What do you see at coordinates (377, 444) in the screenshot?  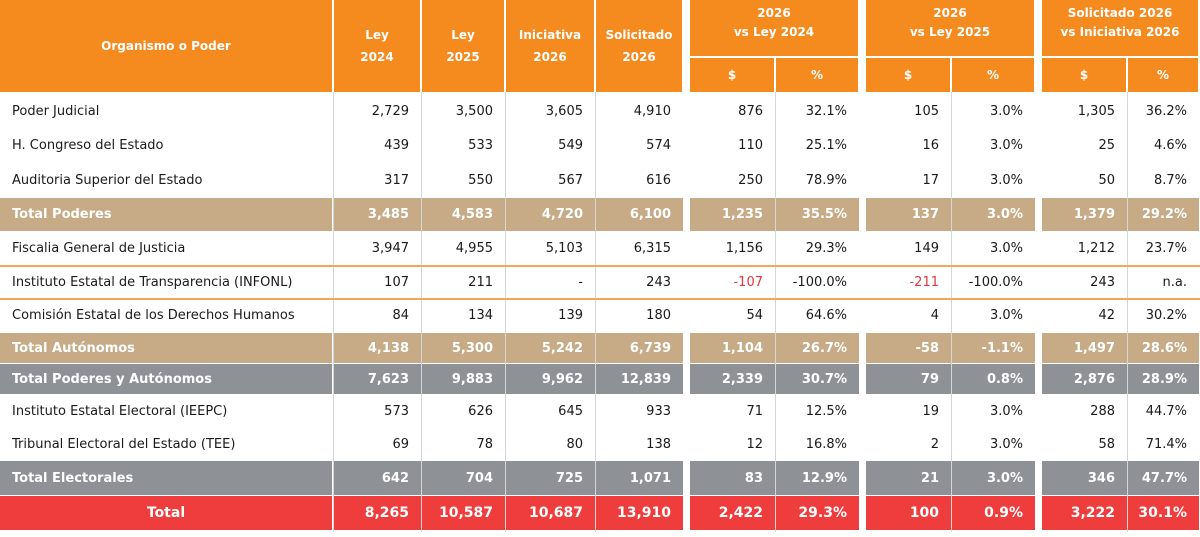 I see `cell-ley2024: 69` at bounding box center [377, 444].